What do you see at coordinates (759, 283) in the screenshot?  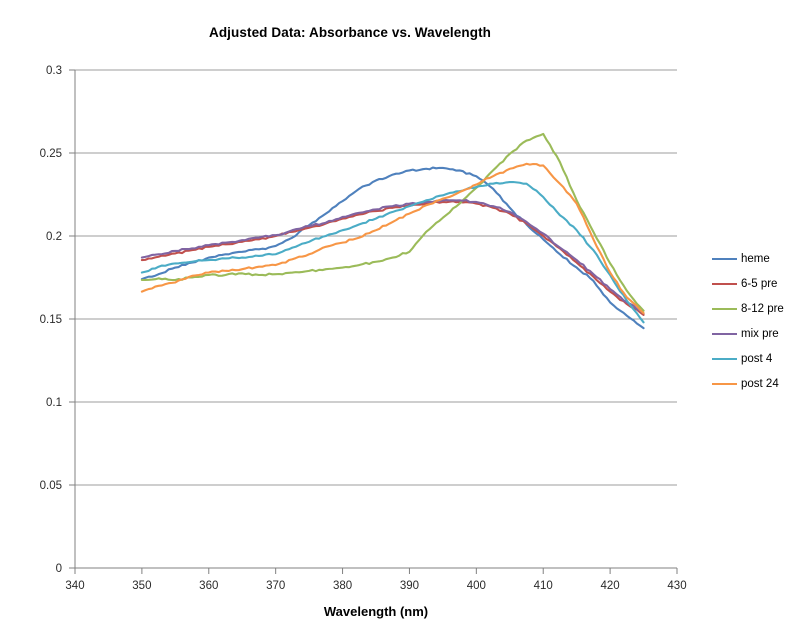 I see `legend-label: 6-5 pre` at bounding box center [759, 283].